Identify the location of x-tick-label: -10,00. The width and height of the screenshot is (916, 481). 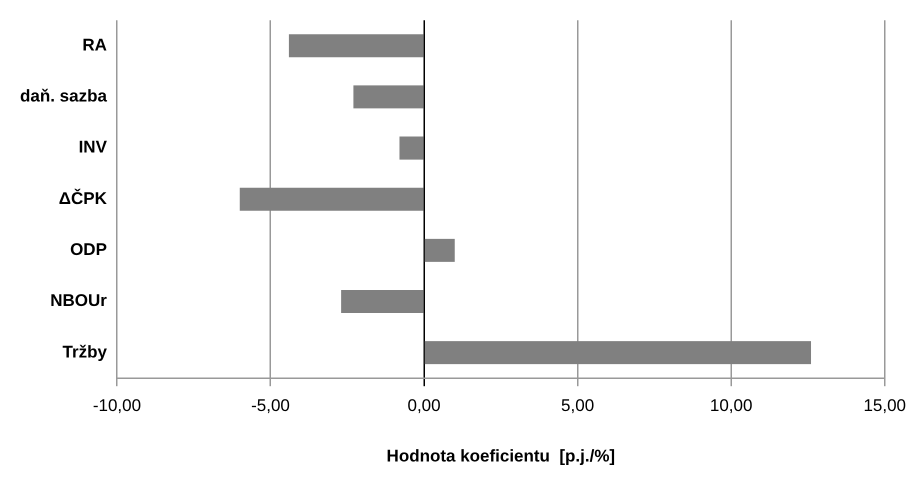
(117, 406).